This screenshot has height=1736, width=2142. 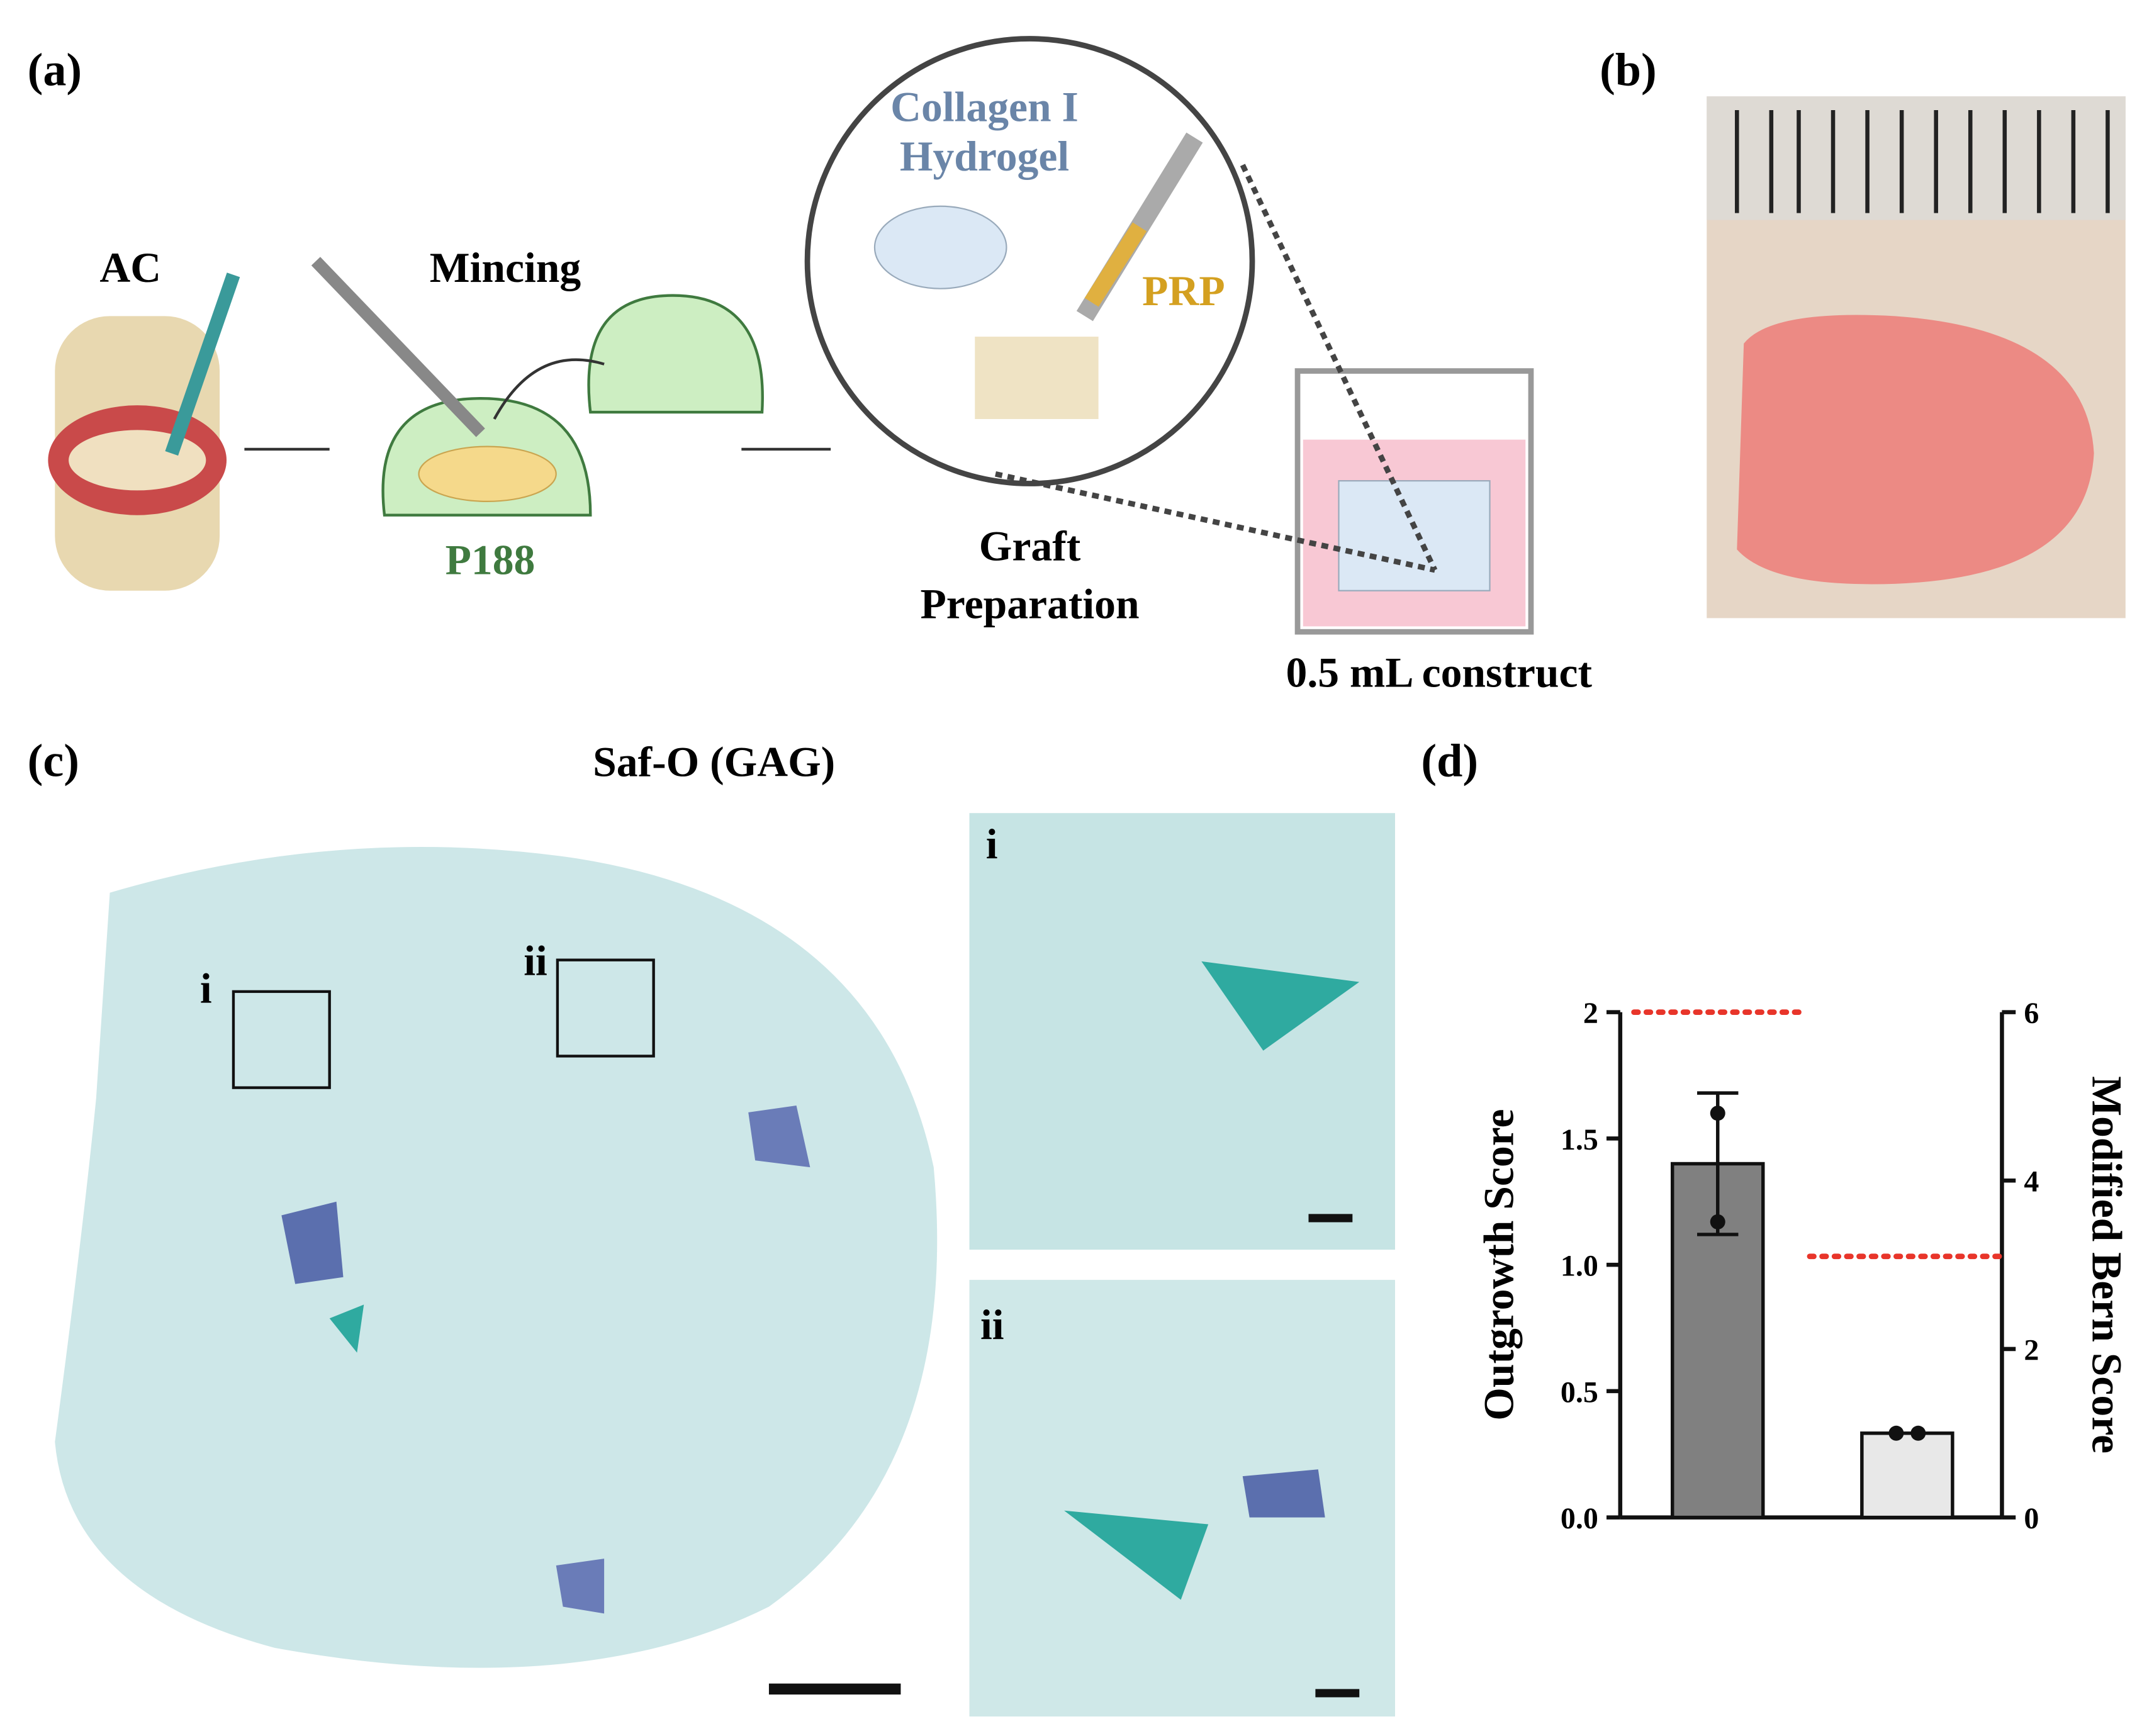 What do you see at coordinates (2031, 1350) in the screenshot?
I see `y2-tick-label: 2` at bounding box center [2031, 1350].